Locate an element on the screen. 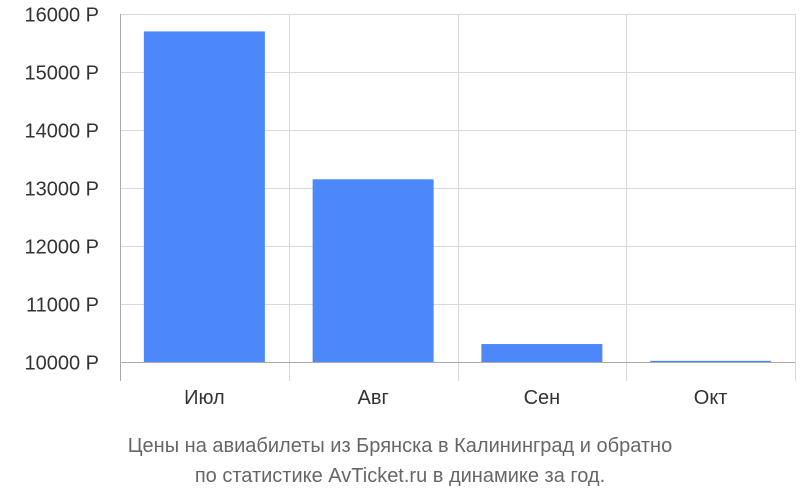 Image resolution: width=800 pixels, height=500 pixels. y-tick-label: 15000 Р is located at coordinates (61, 74).